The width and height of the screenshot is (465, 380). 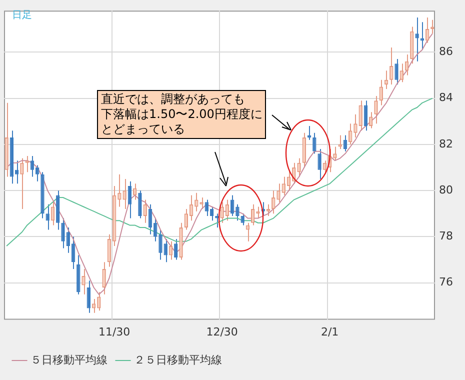 I want to click on y-tick-label: 82, so click(x=446, y=143).